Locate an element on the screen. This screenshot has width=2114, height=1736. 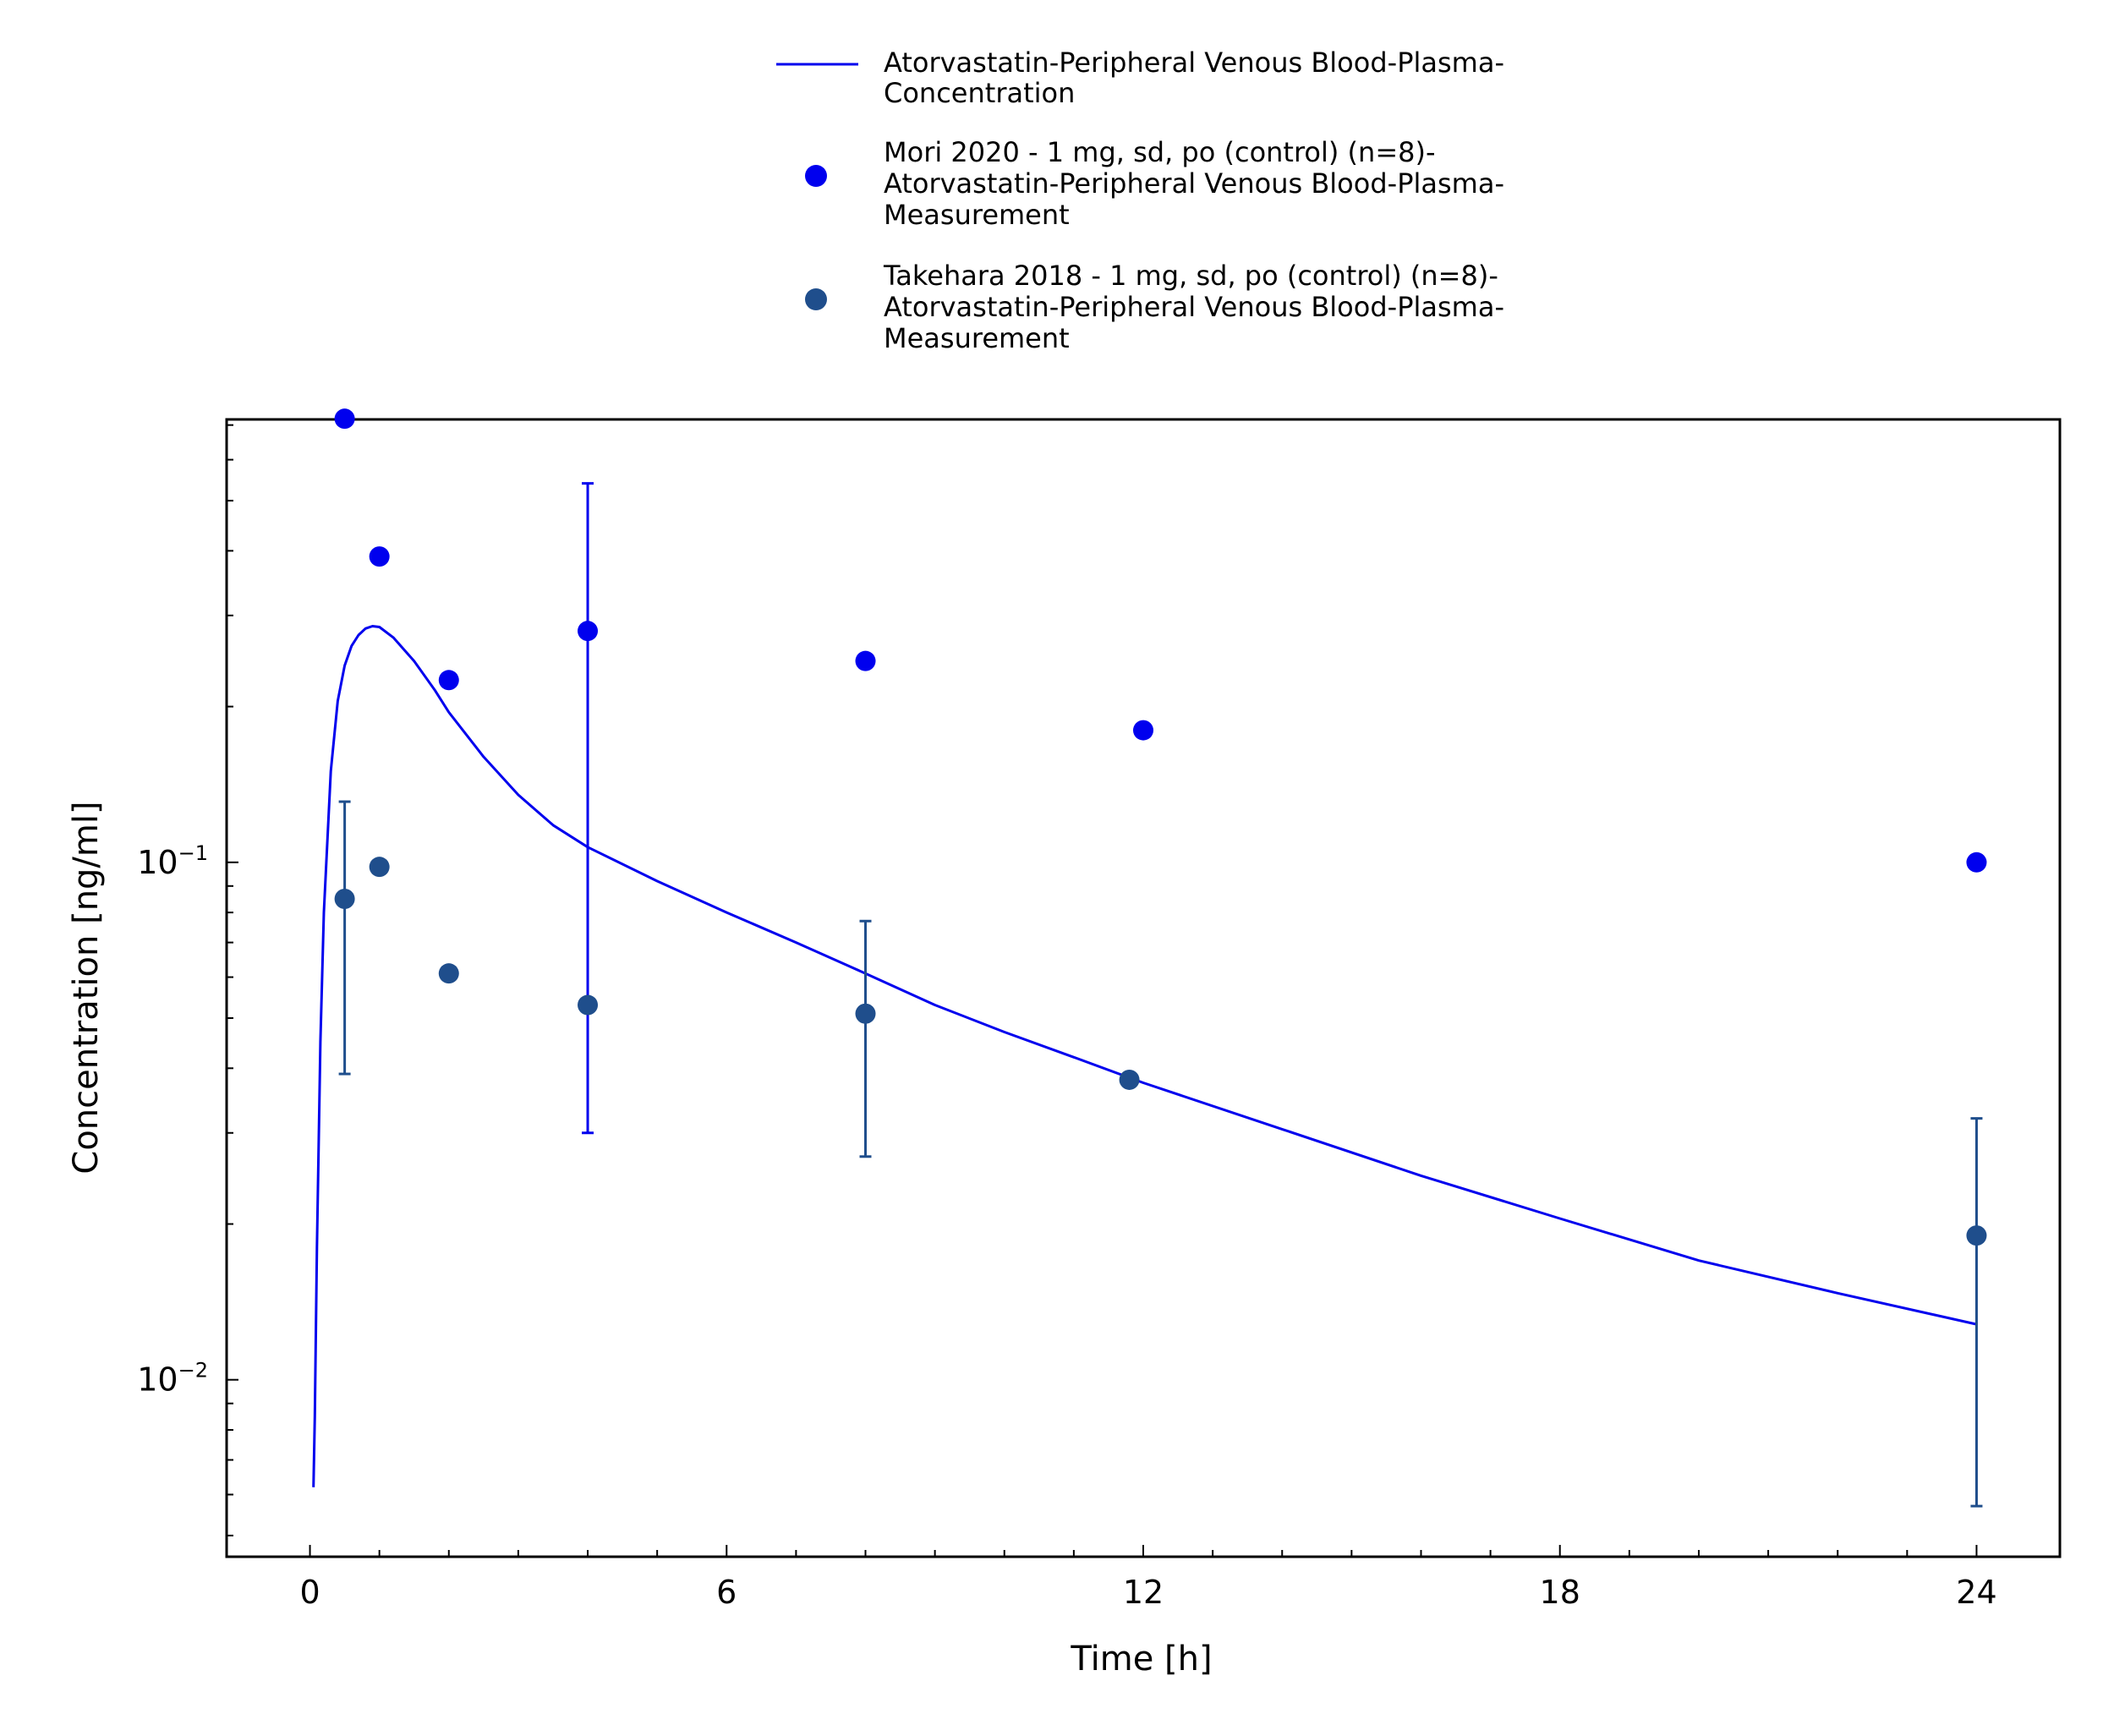
y-axis-title: Concentration [ng/ml] is located at coordinates (86, 987).